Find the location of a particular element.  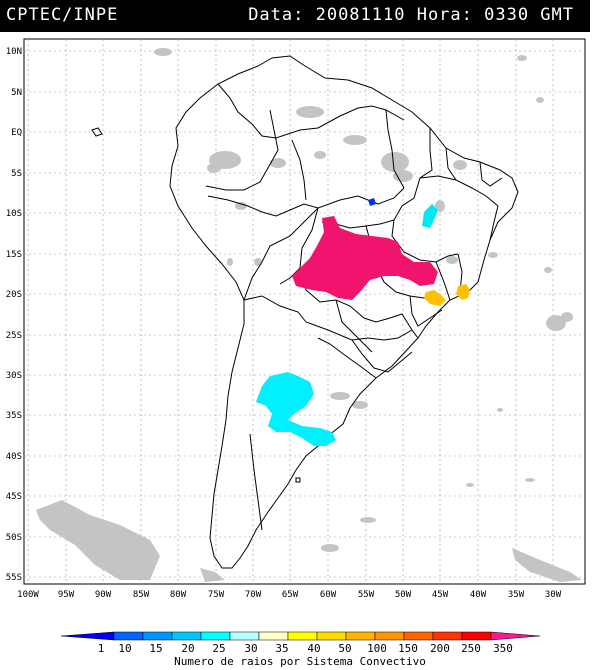

title-bar: CPTEC/INPE Data: 20081110 Hora: 0330 GMT is located at coordinates (295, 16).